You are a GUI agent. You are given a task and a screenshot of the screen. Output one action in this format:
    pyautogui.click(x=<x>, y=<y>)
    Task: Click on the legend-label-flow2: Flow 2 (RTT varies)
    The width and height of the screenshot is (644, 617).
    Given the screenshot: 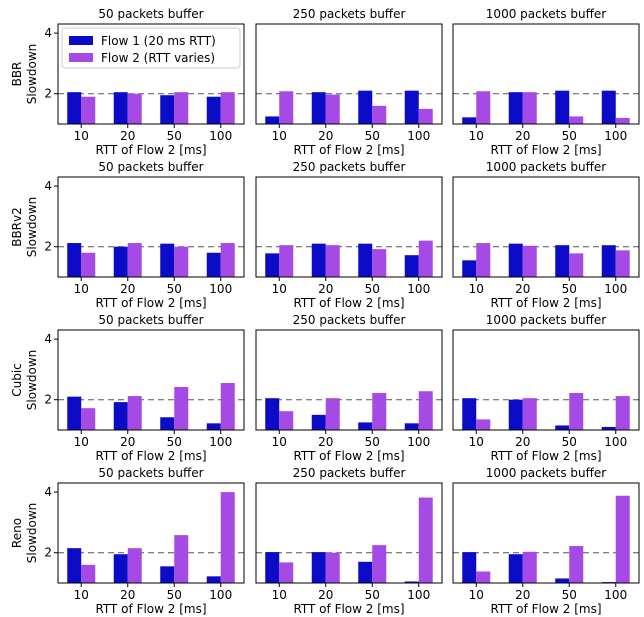 What is the action you would take?
    pyautogui.click(x=158, y=58)
    